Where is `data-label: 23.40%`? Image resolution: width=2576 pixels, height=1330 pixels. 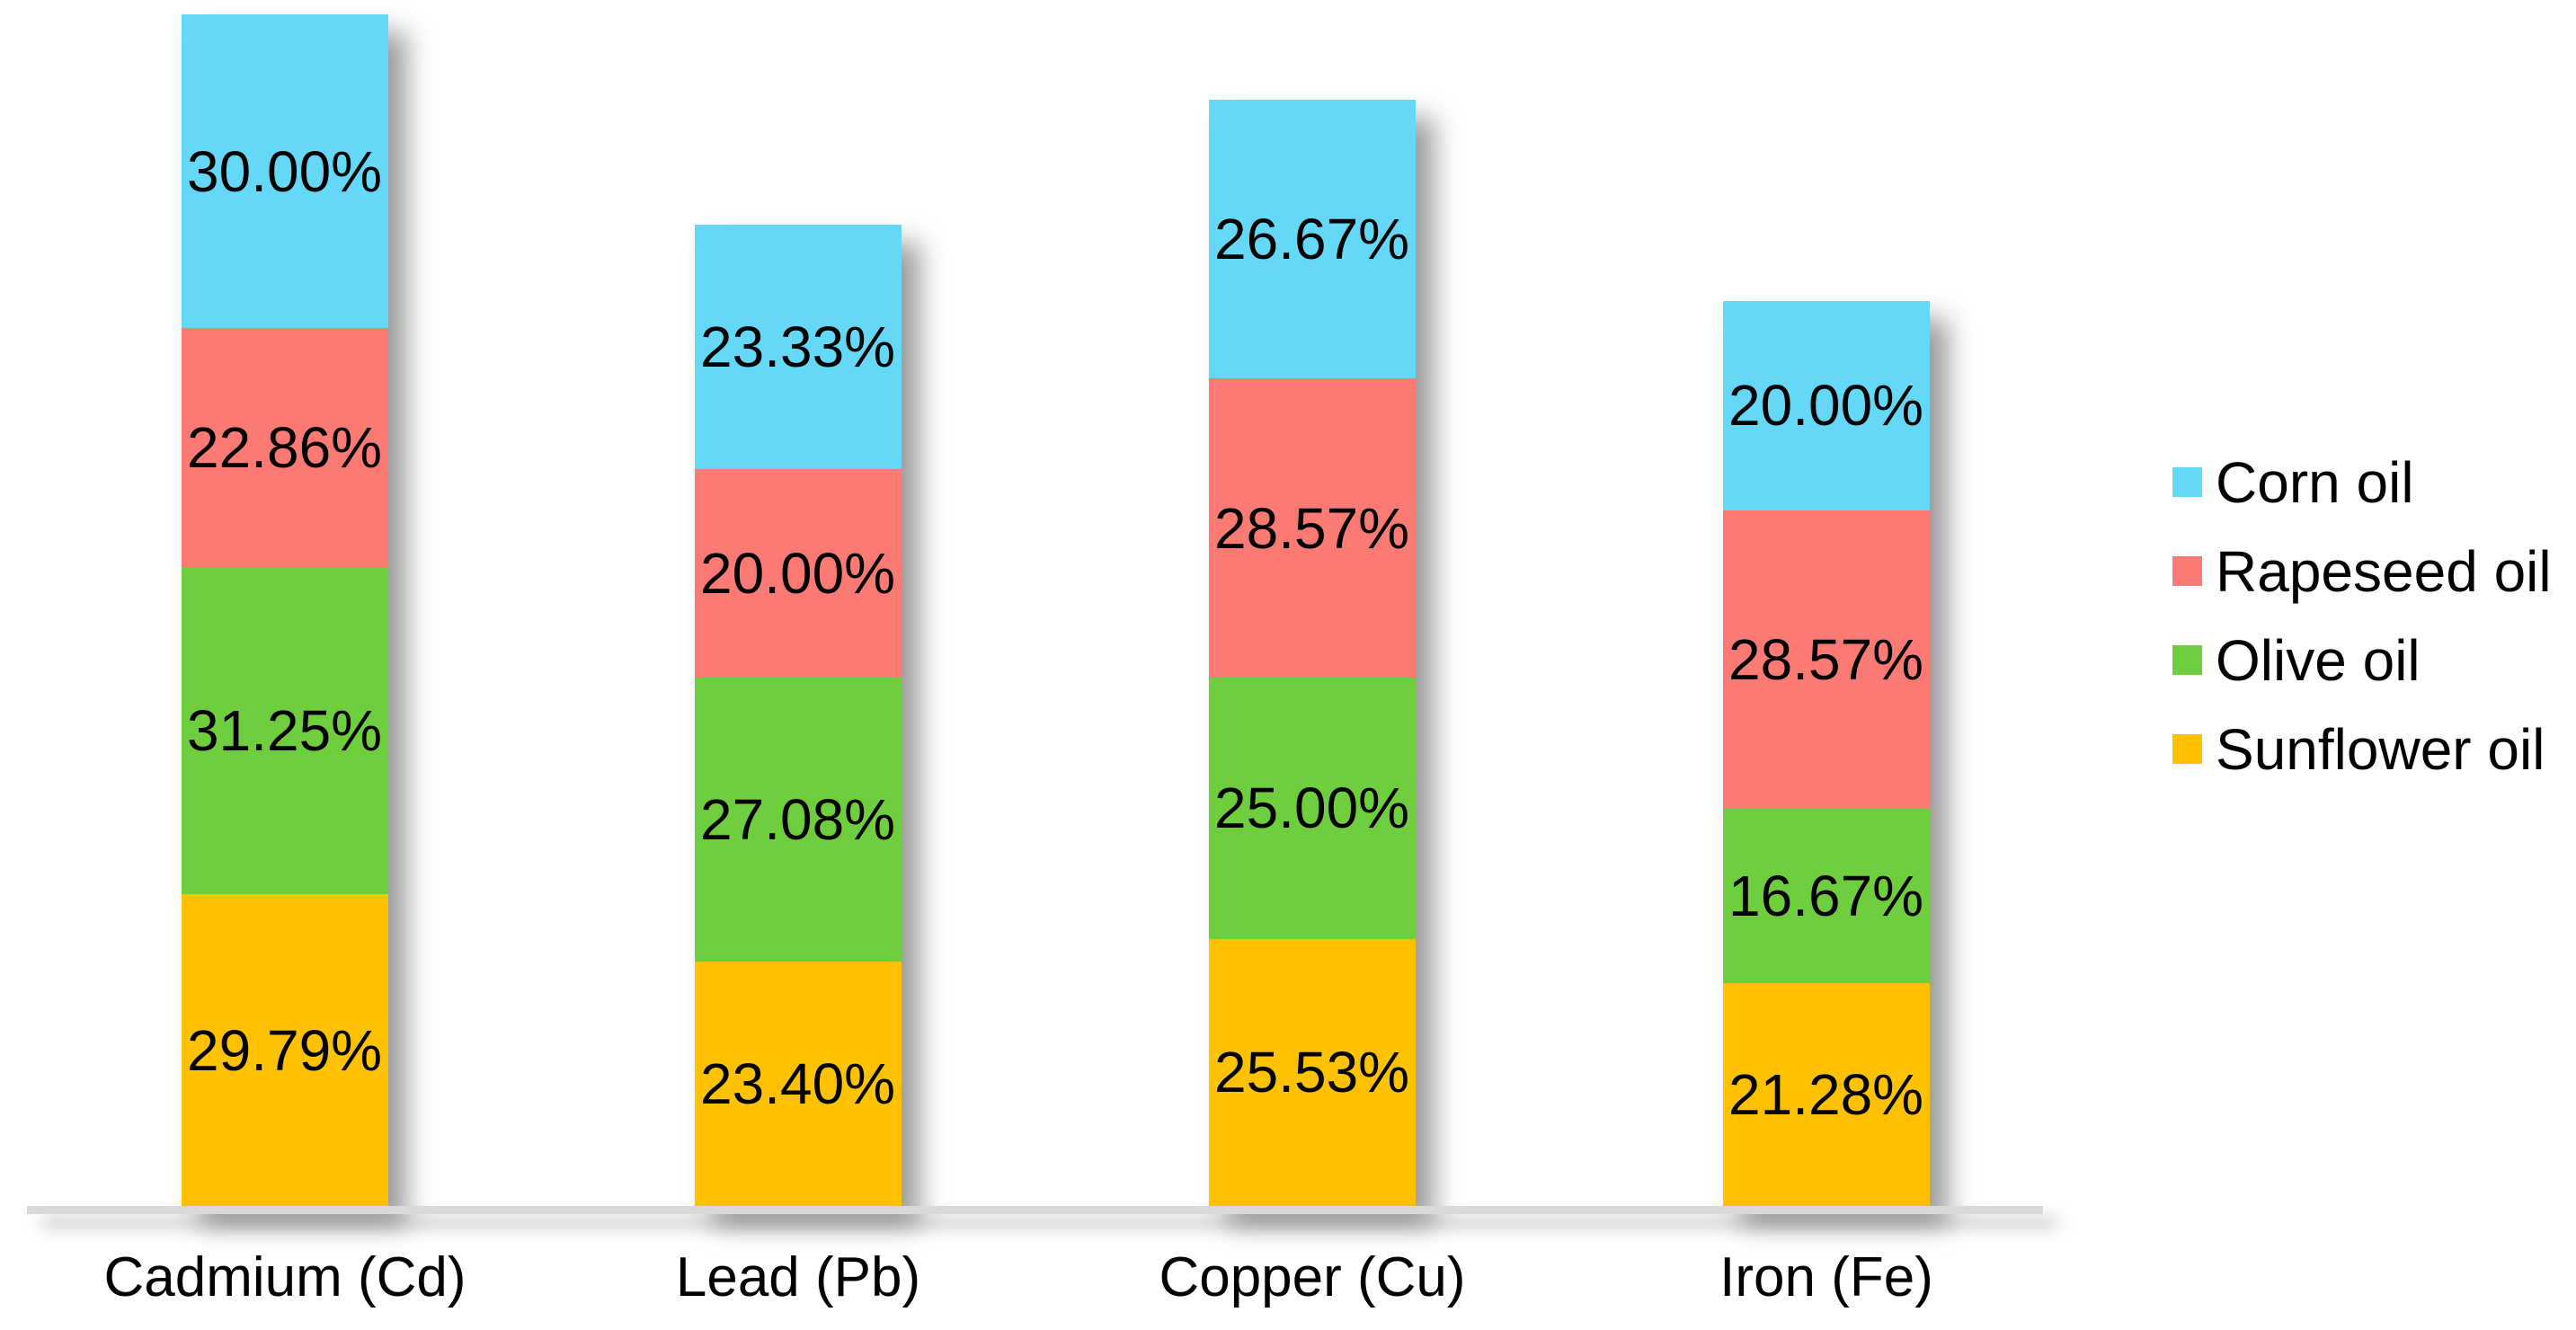 data-label: 23.40% is located at coordinates (798, 1083).